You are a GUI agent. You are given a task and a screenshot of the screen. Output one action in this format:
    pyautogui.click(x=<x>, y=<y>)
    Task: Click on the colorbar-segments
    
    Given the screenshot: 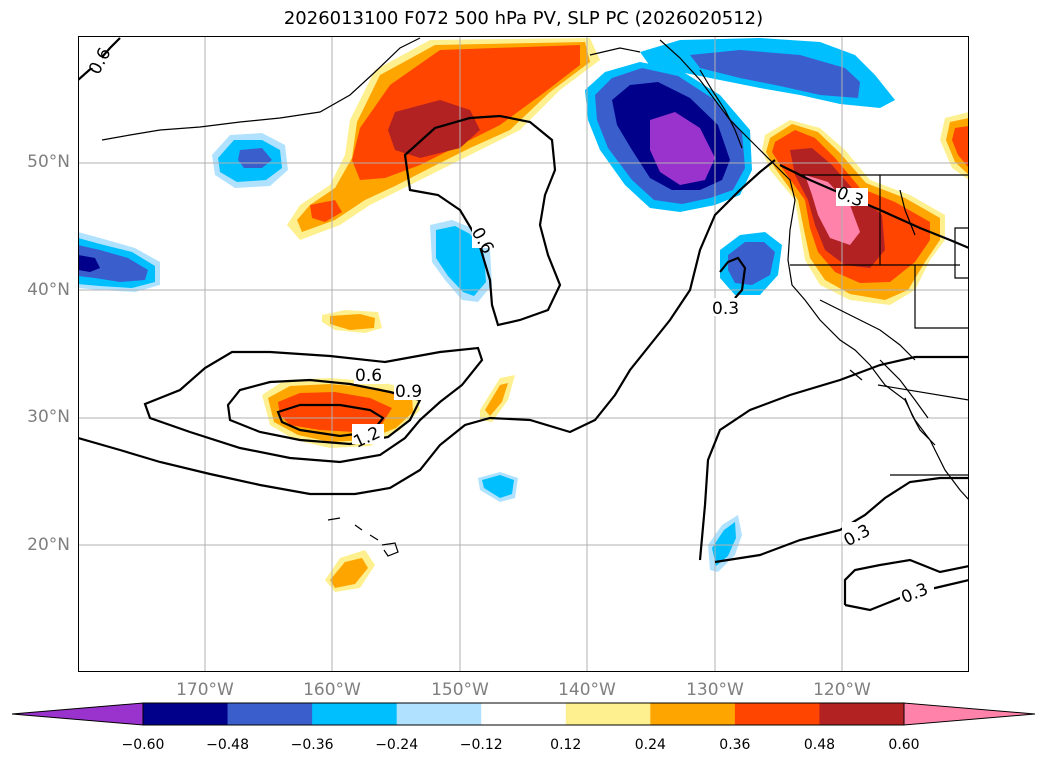 What is the action you would take?
    pyautogui.click(x=523, y=714)
    